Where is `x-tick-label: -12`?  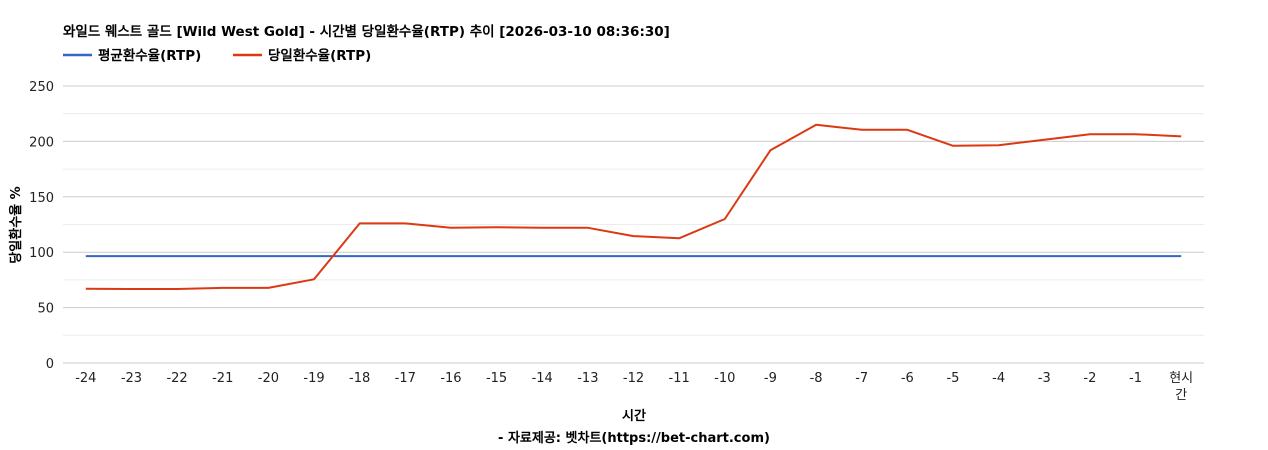
x-tick-label: -12 is located at coordinates (633, 378).